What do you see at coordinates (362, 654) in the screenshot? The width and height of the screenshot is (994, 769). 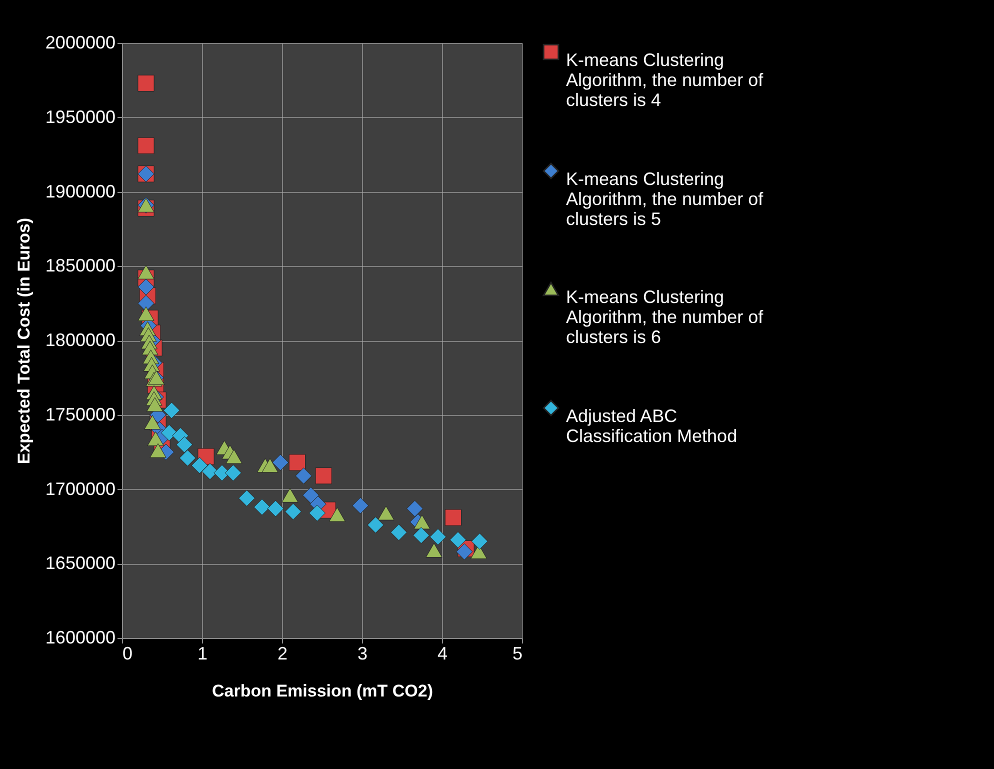 I see `x-tick-label: 3` at bounding box center [362, 654].